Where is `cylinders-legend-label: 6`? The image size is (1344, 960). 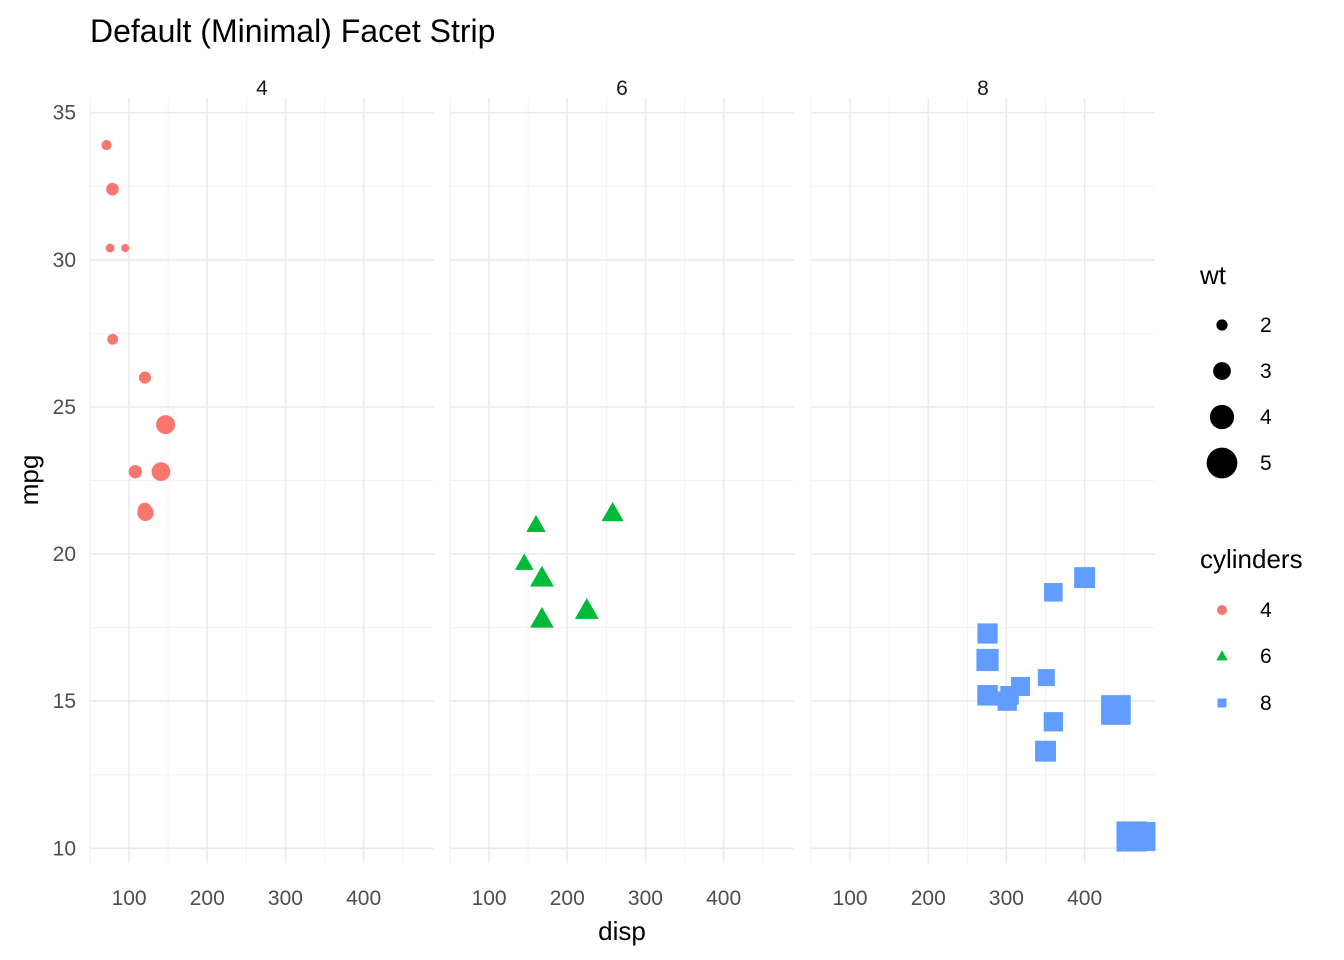
cylinders-legend-label: 6 is located at coordinates (1266, 656).